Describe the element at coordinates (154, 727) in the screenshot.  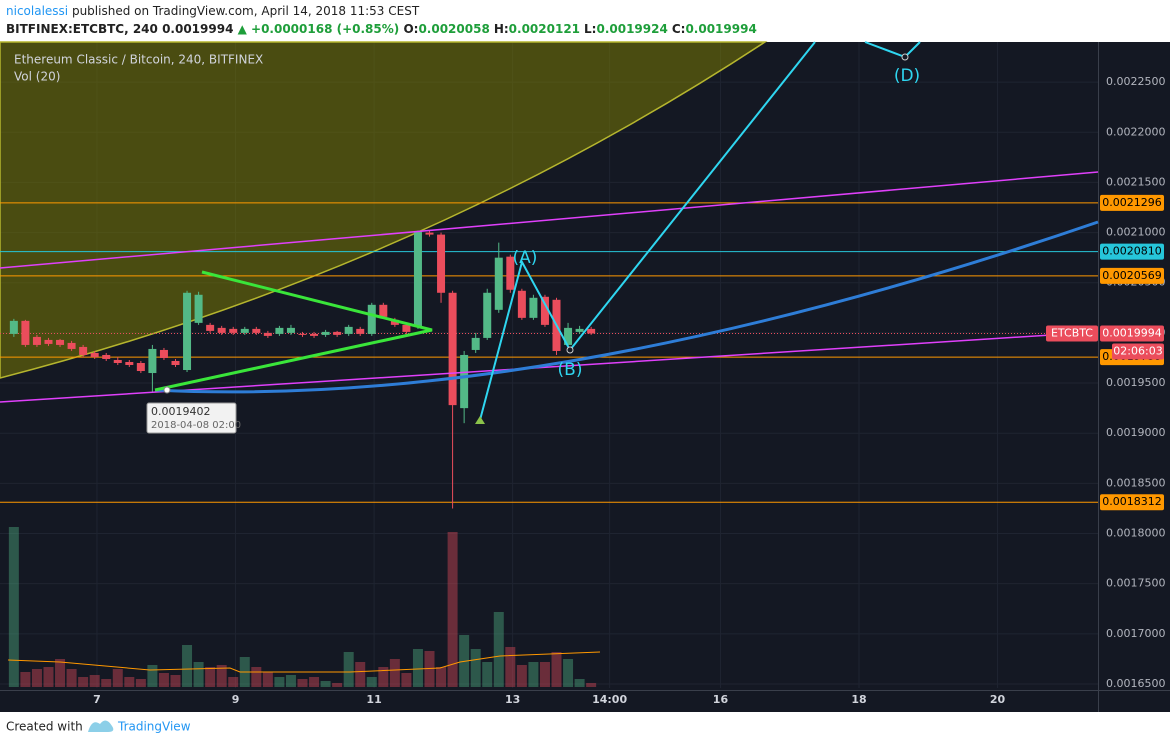
I see `footer-brand: TradingView` at that location.